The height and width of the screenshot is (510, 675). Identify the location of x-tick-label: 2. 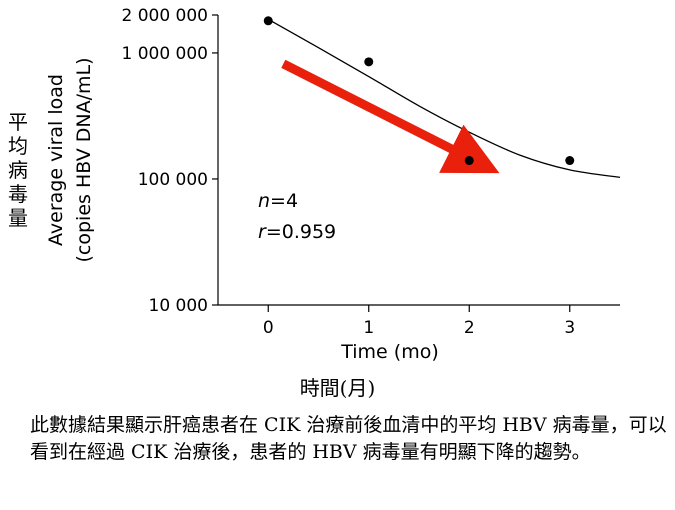
(469, 328).